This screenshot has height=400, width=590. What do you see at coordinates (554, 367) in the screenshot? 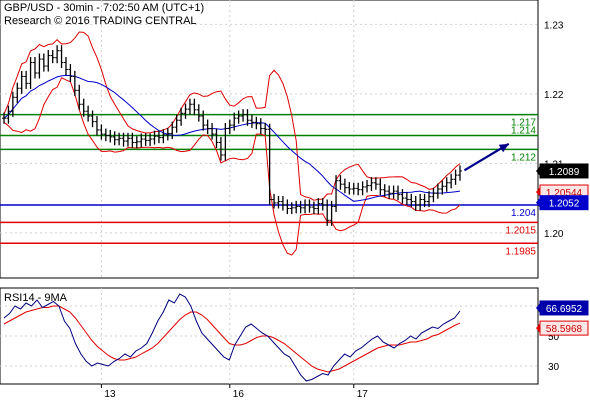
I see `rsi-tick-label: 30` at bounding box center [554, 367].